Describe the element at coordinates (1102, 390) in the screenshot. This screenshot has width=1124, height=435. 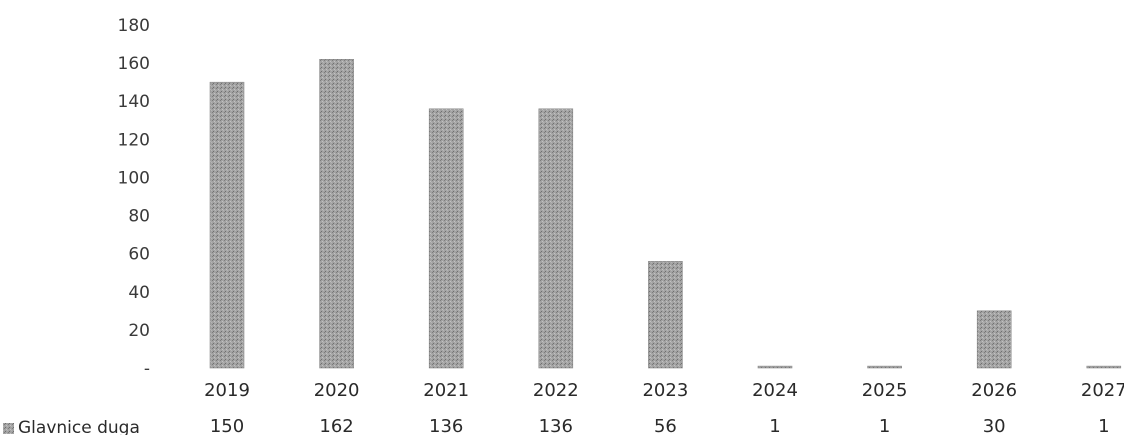
I see `x-tick-label: 2027` at that location.